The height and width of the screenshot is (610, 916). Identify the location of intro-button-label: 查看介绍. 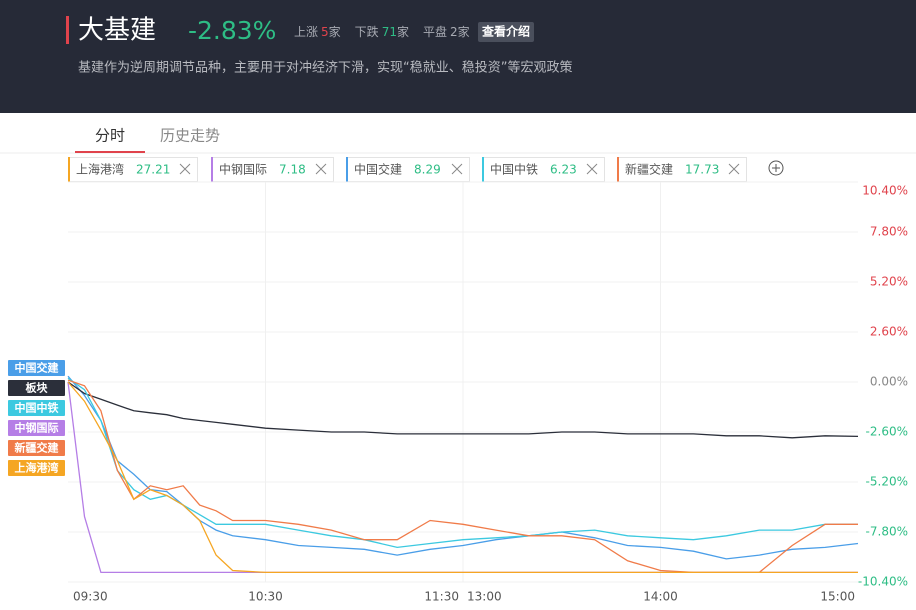
(505, 31).